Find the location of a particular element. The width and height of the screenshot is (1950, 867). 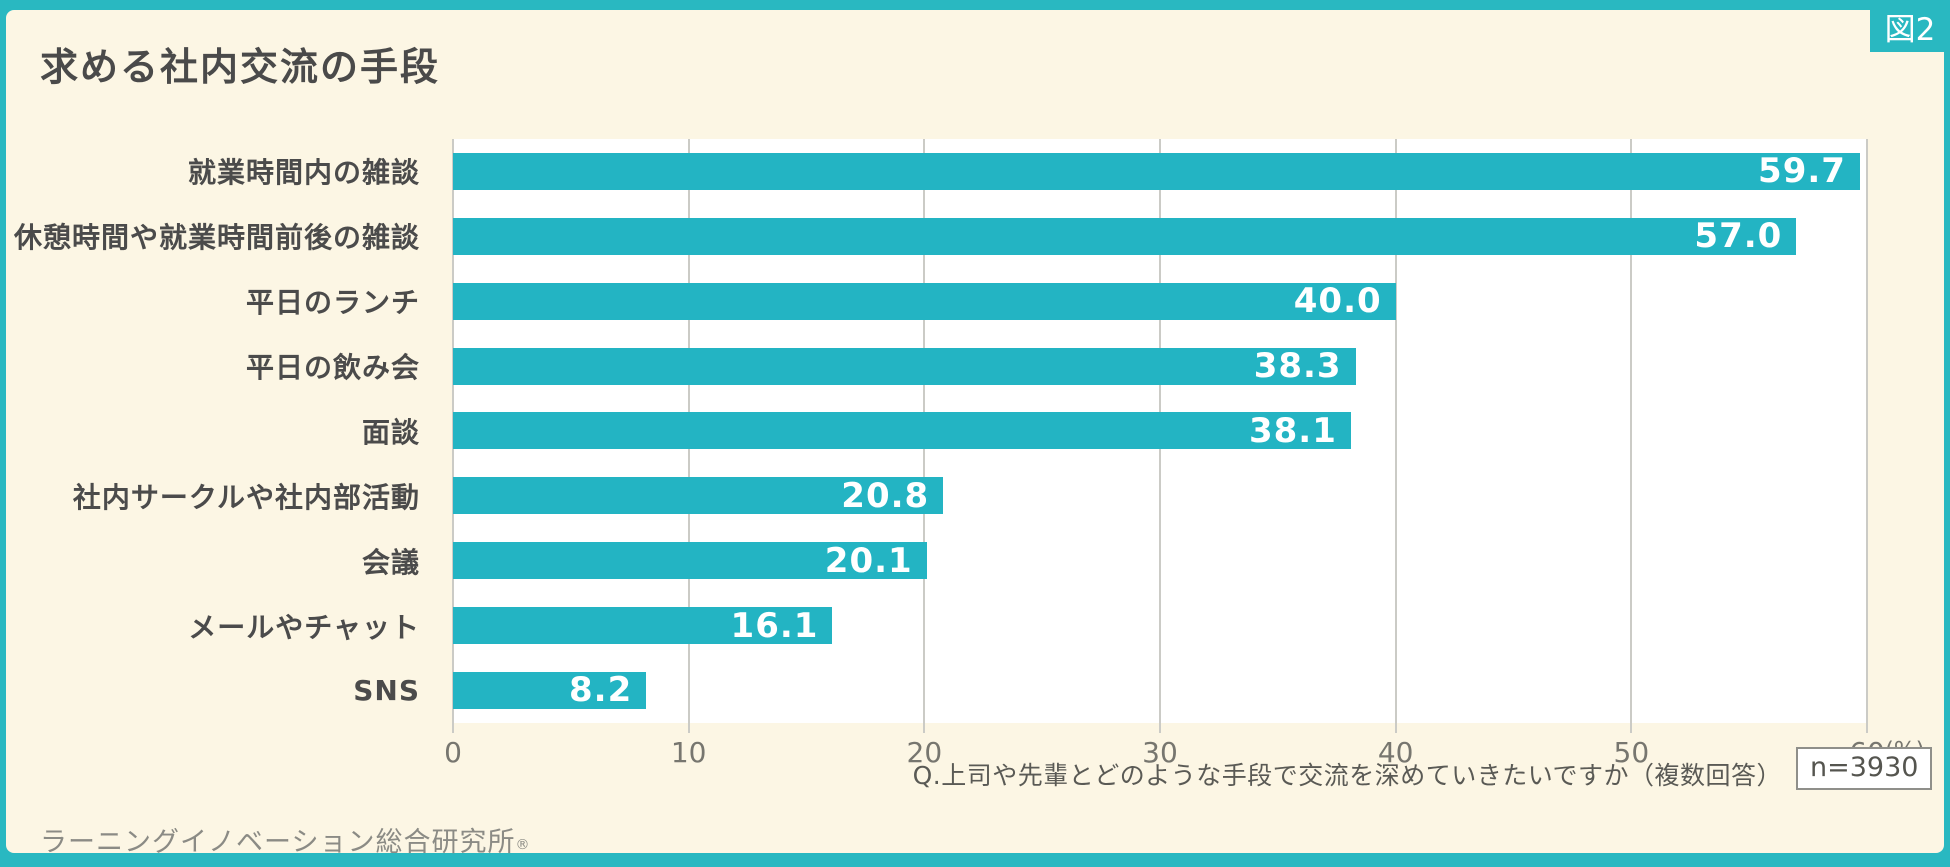

bar: 20.8 is located at coordinates (698, 495).